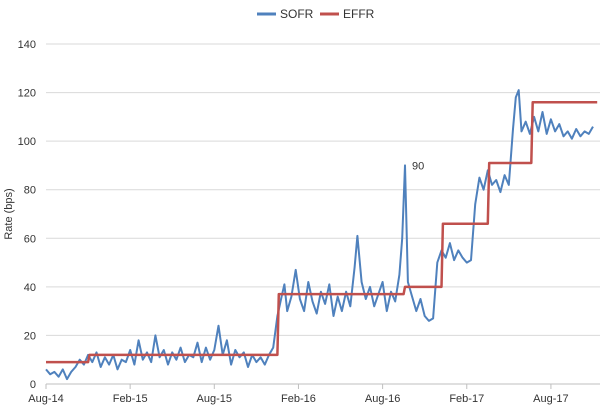 The image size is (603, 419). What do you see at coordinates (30, 239) in the screenshot?
I see `y-tick-label-60: 60` at bounding box center [30, 239].